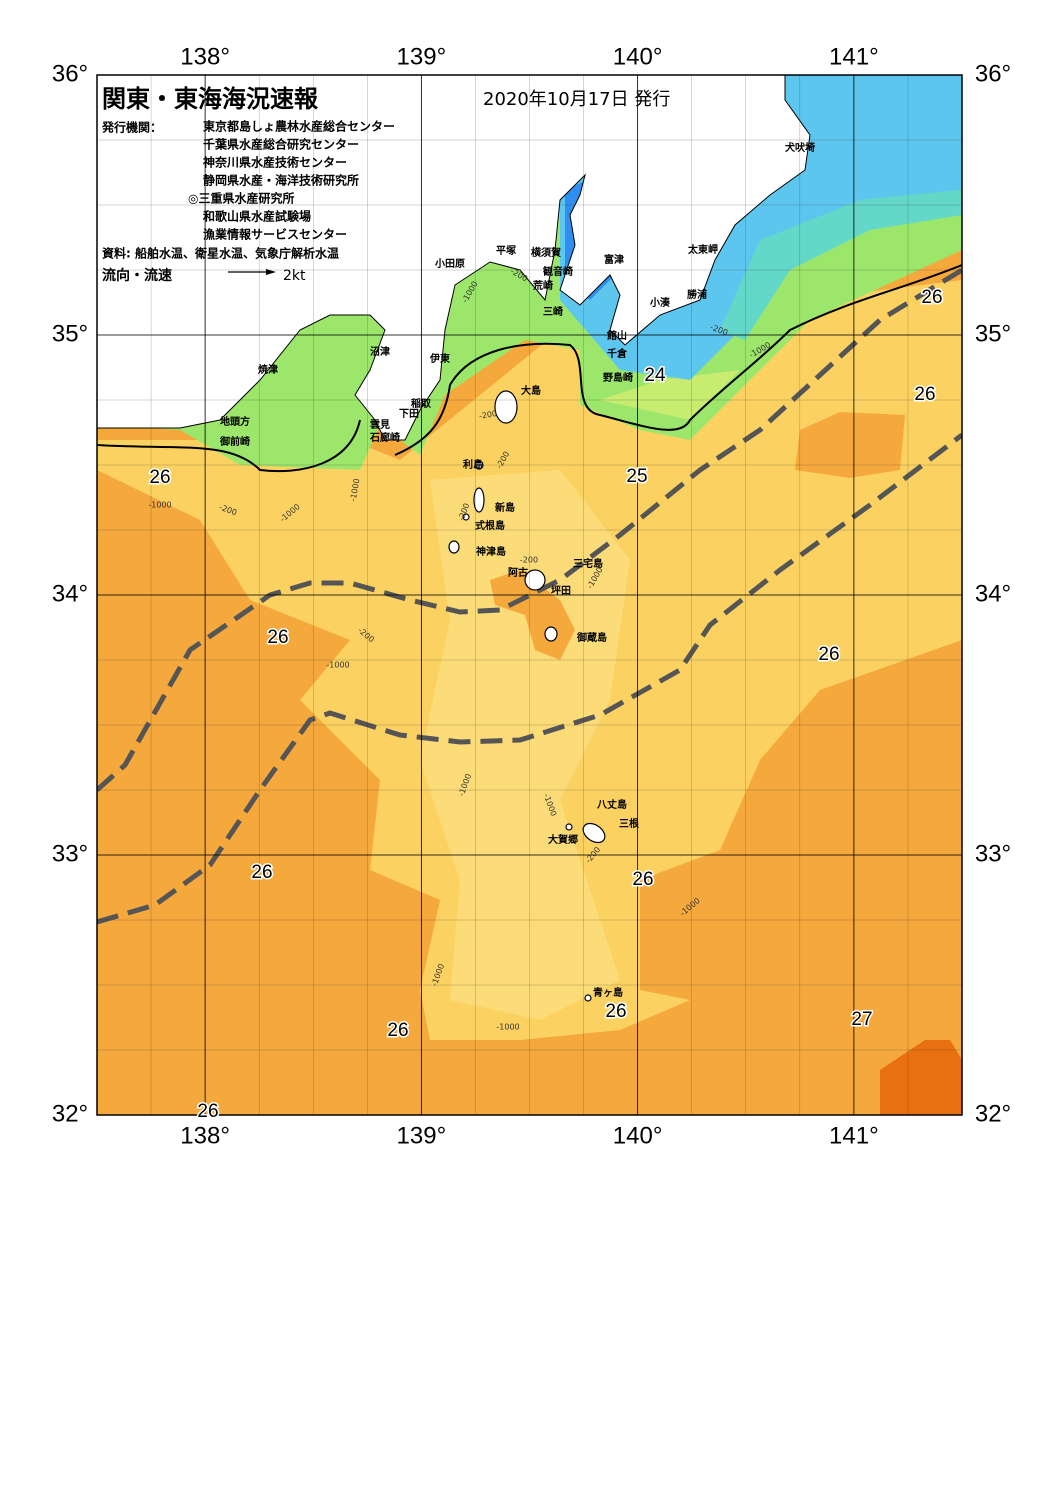  Describe the element at coordinates (660, 302) in the screenshot. I see `place-name: 小湊` at that location.